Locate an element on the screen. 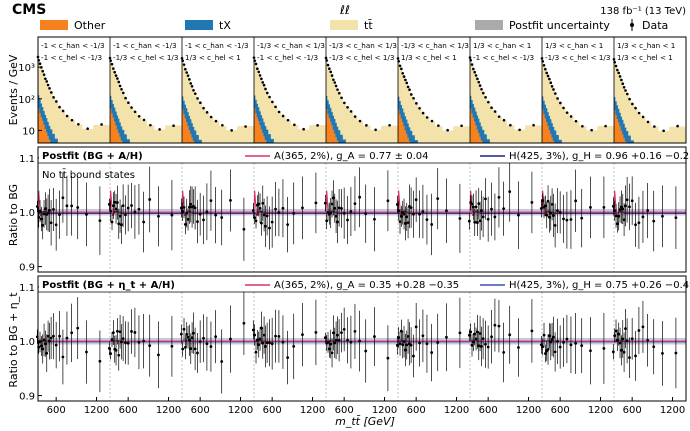 The height and width of the screenshot is (431, 690). signal-curve-A is located at coordinates (433, 203).